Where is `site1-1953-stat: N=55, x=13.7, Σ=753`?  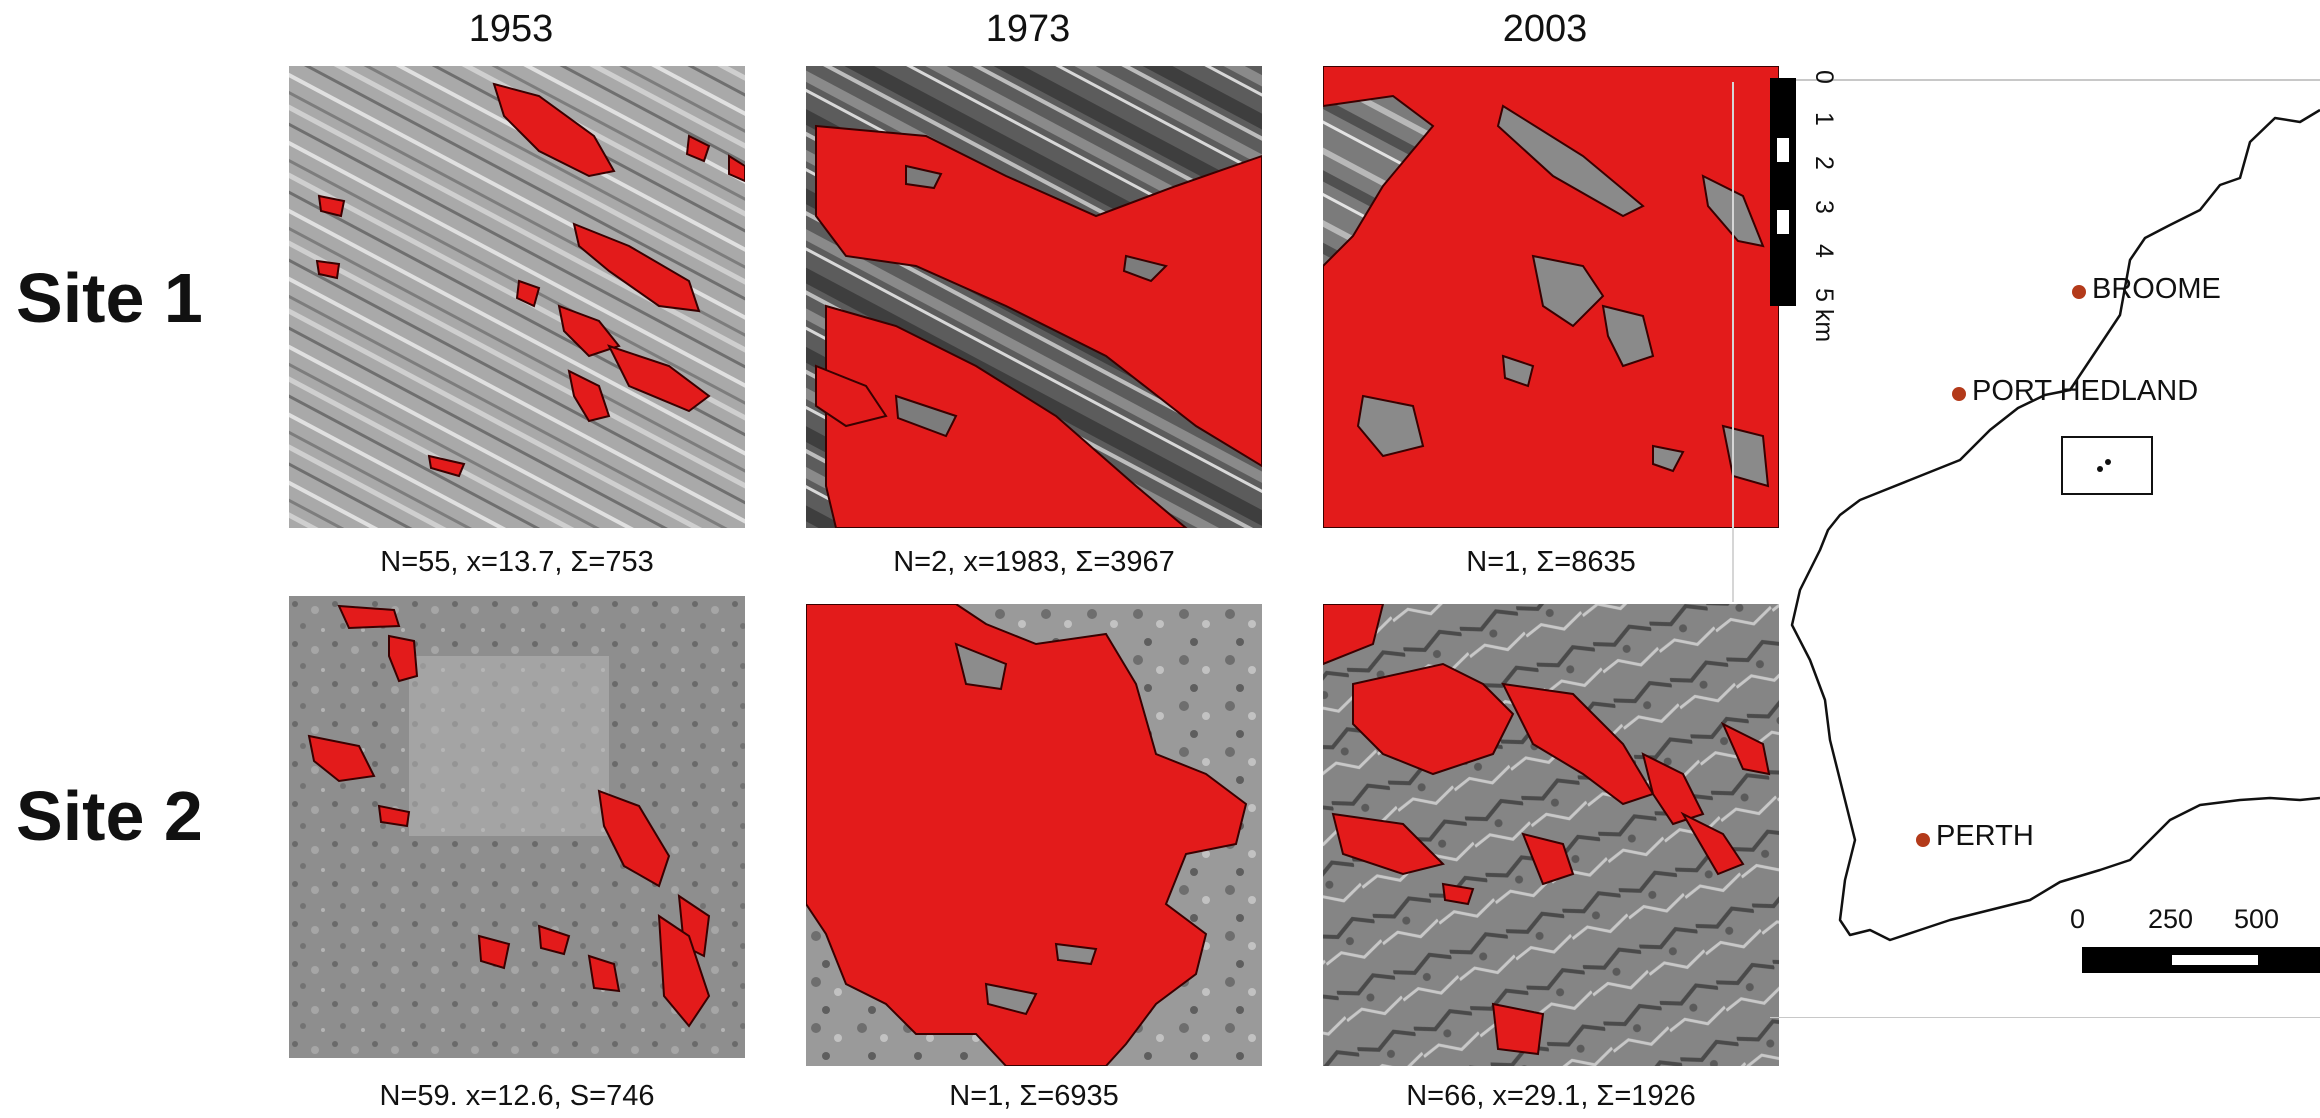
site1-1953-stat: N=55, x=13.7, Σ=753 is located at coordinates (517, 562).